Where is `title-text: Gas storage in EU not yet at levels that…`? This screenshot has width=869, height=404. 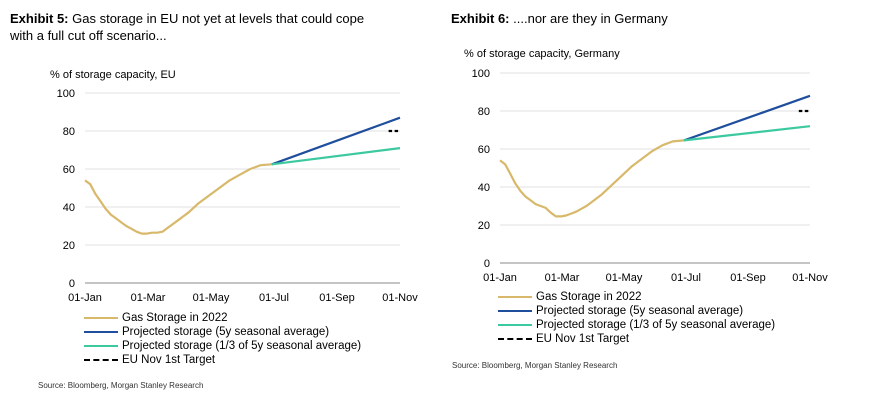
title-text: Gas storage in EU not yet at levels that… is located at coordinates (187, 27).